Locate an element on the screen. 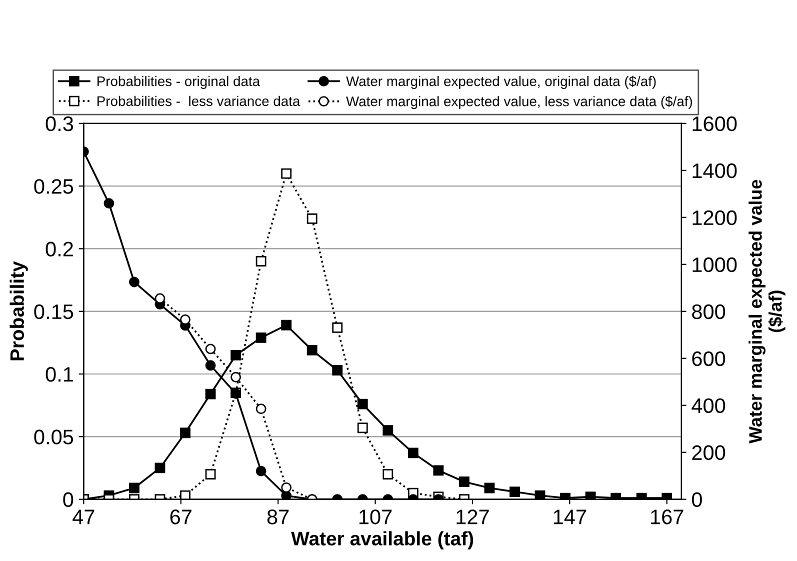 The width and height of the screenshot is (797, 561). y2-tick-label: 400 is located at coordinates (709, 406).